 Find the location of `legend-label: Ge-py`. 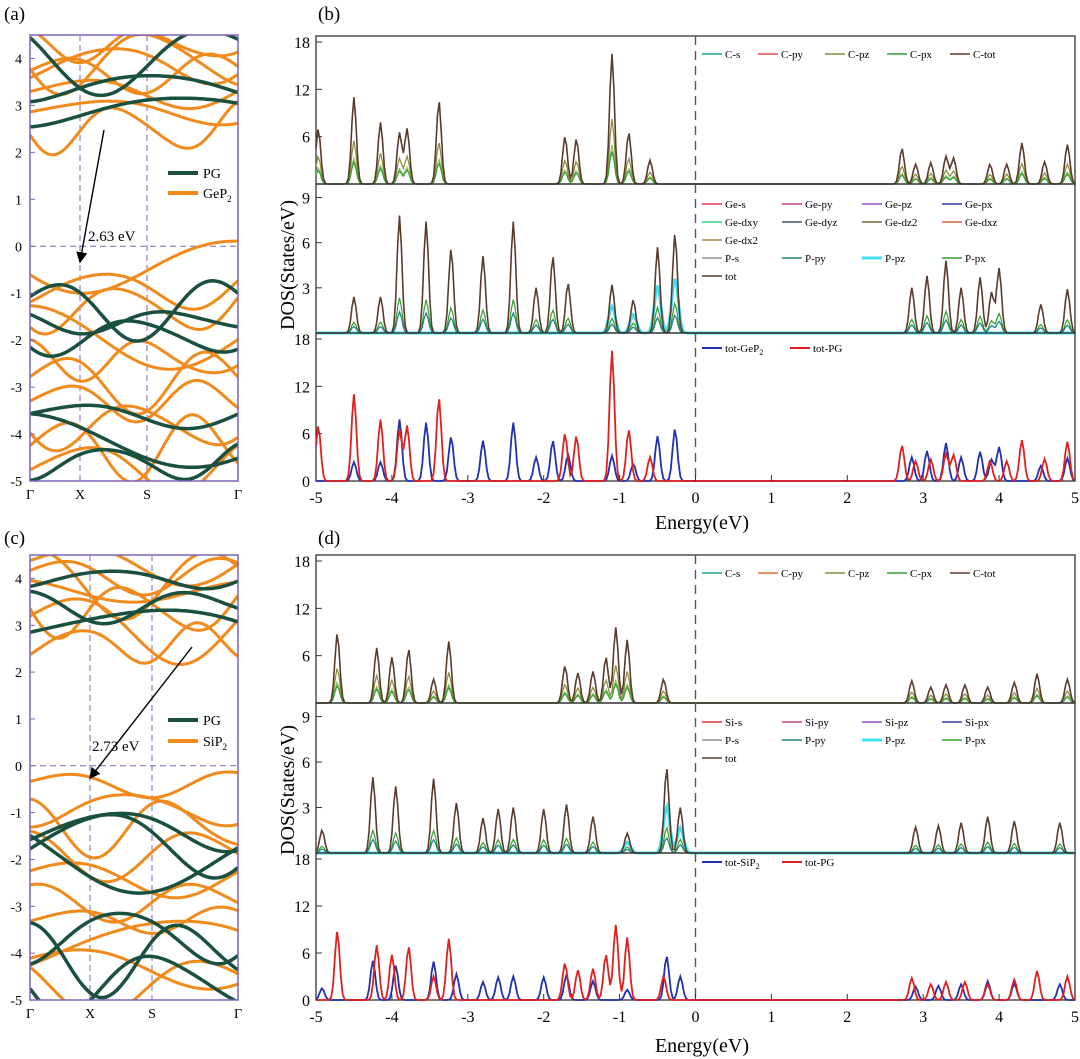

legend-label: Ge-py is located at coordinates (819, 205).